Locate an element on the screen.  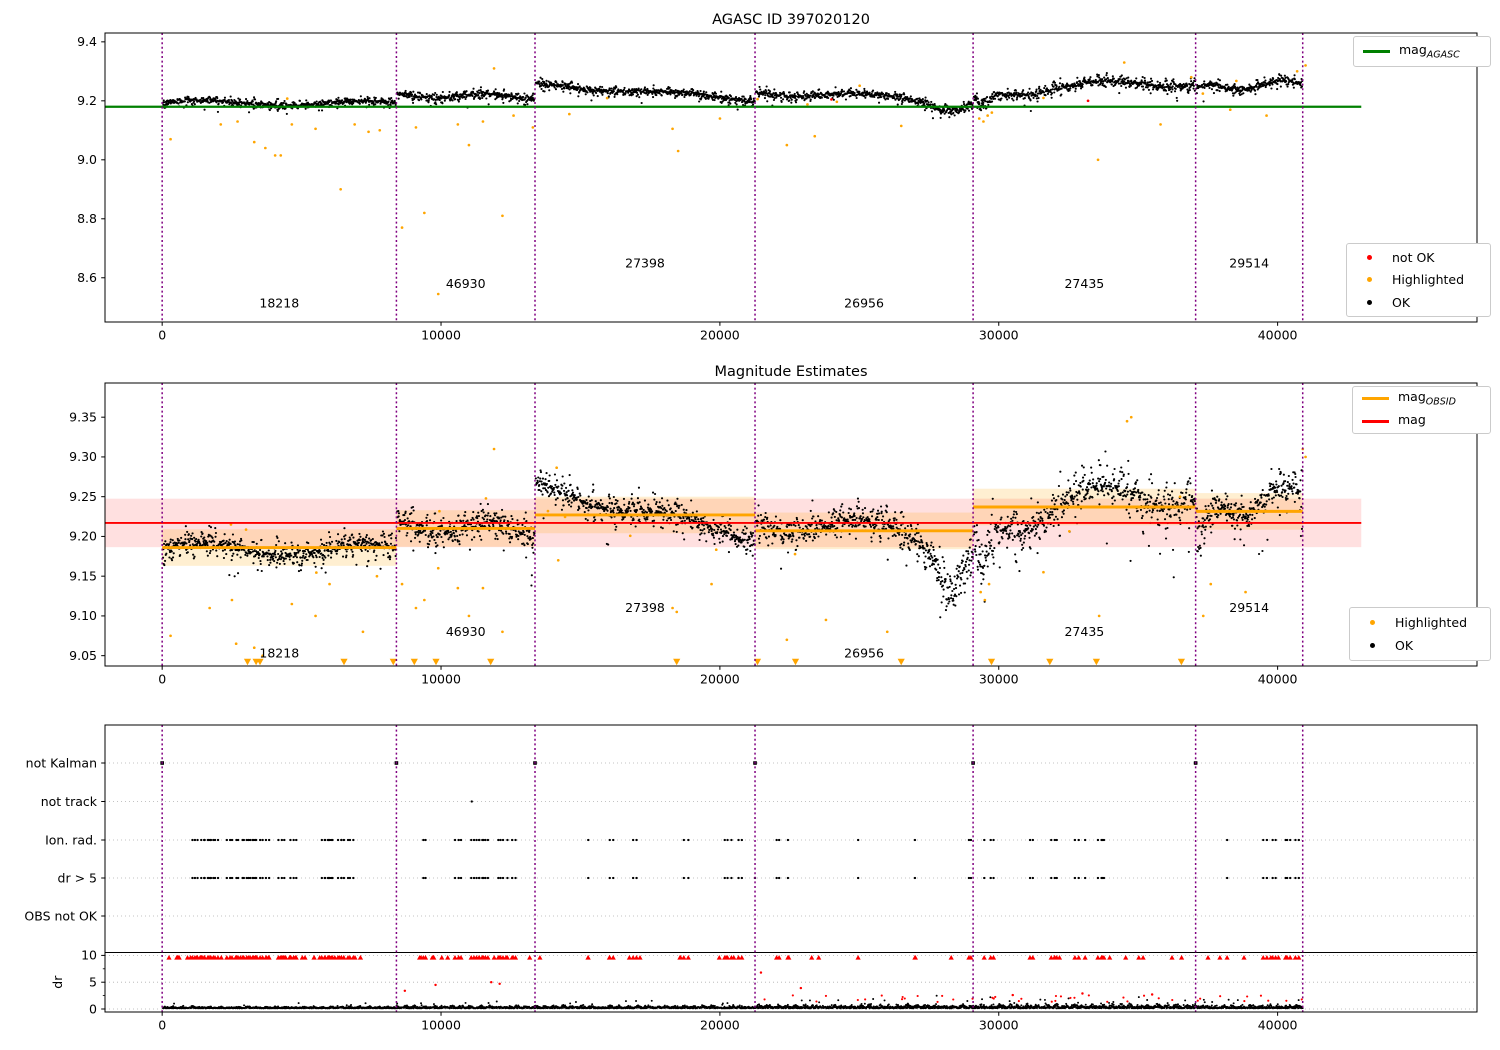
orange-line-swatch is located at coordinates (1375, 398).